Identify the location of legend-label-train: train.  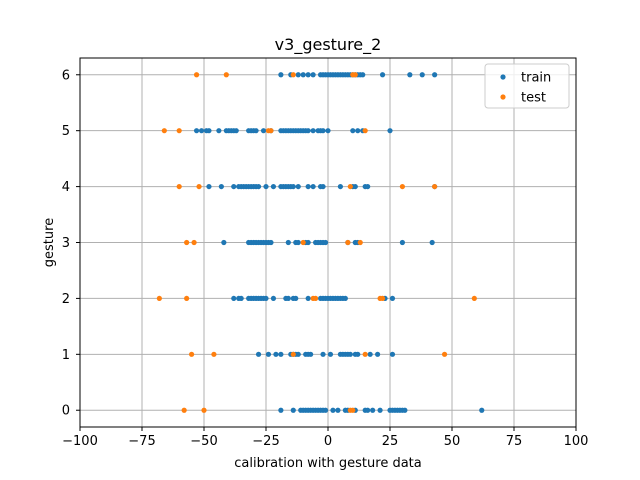
(536, 78).